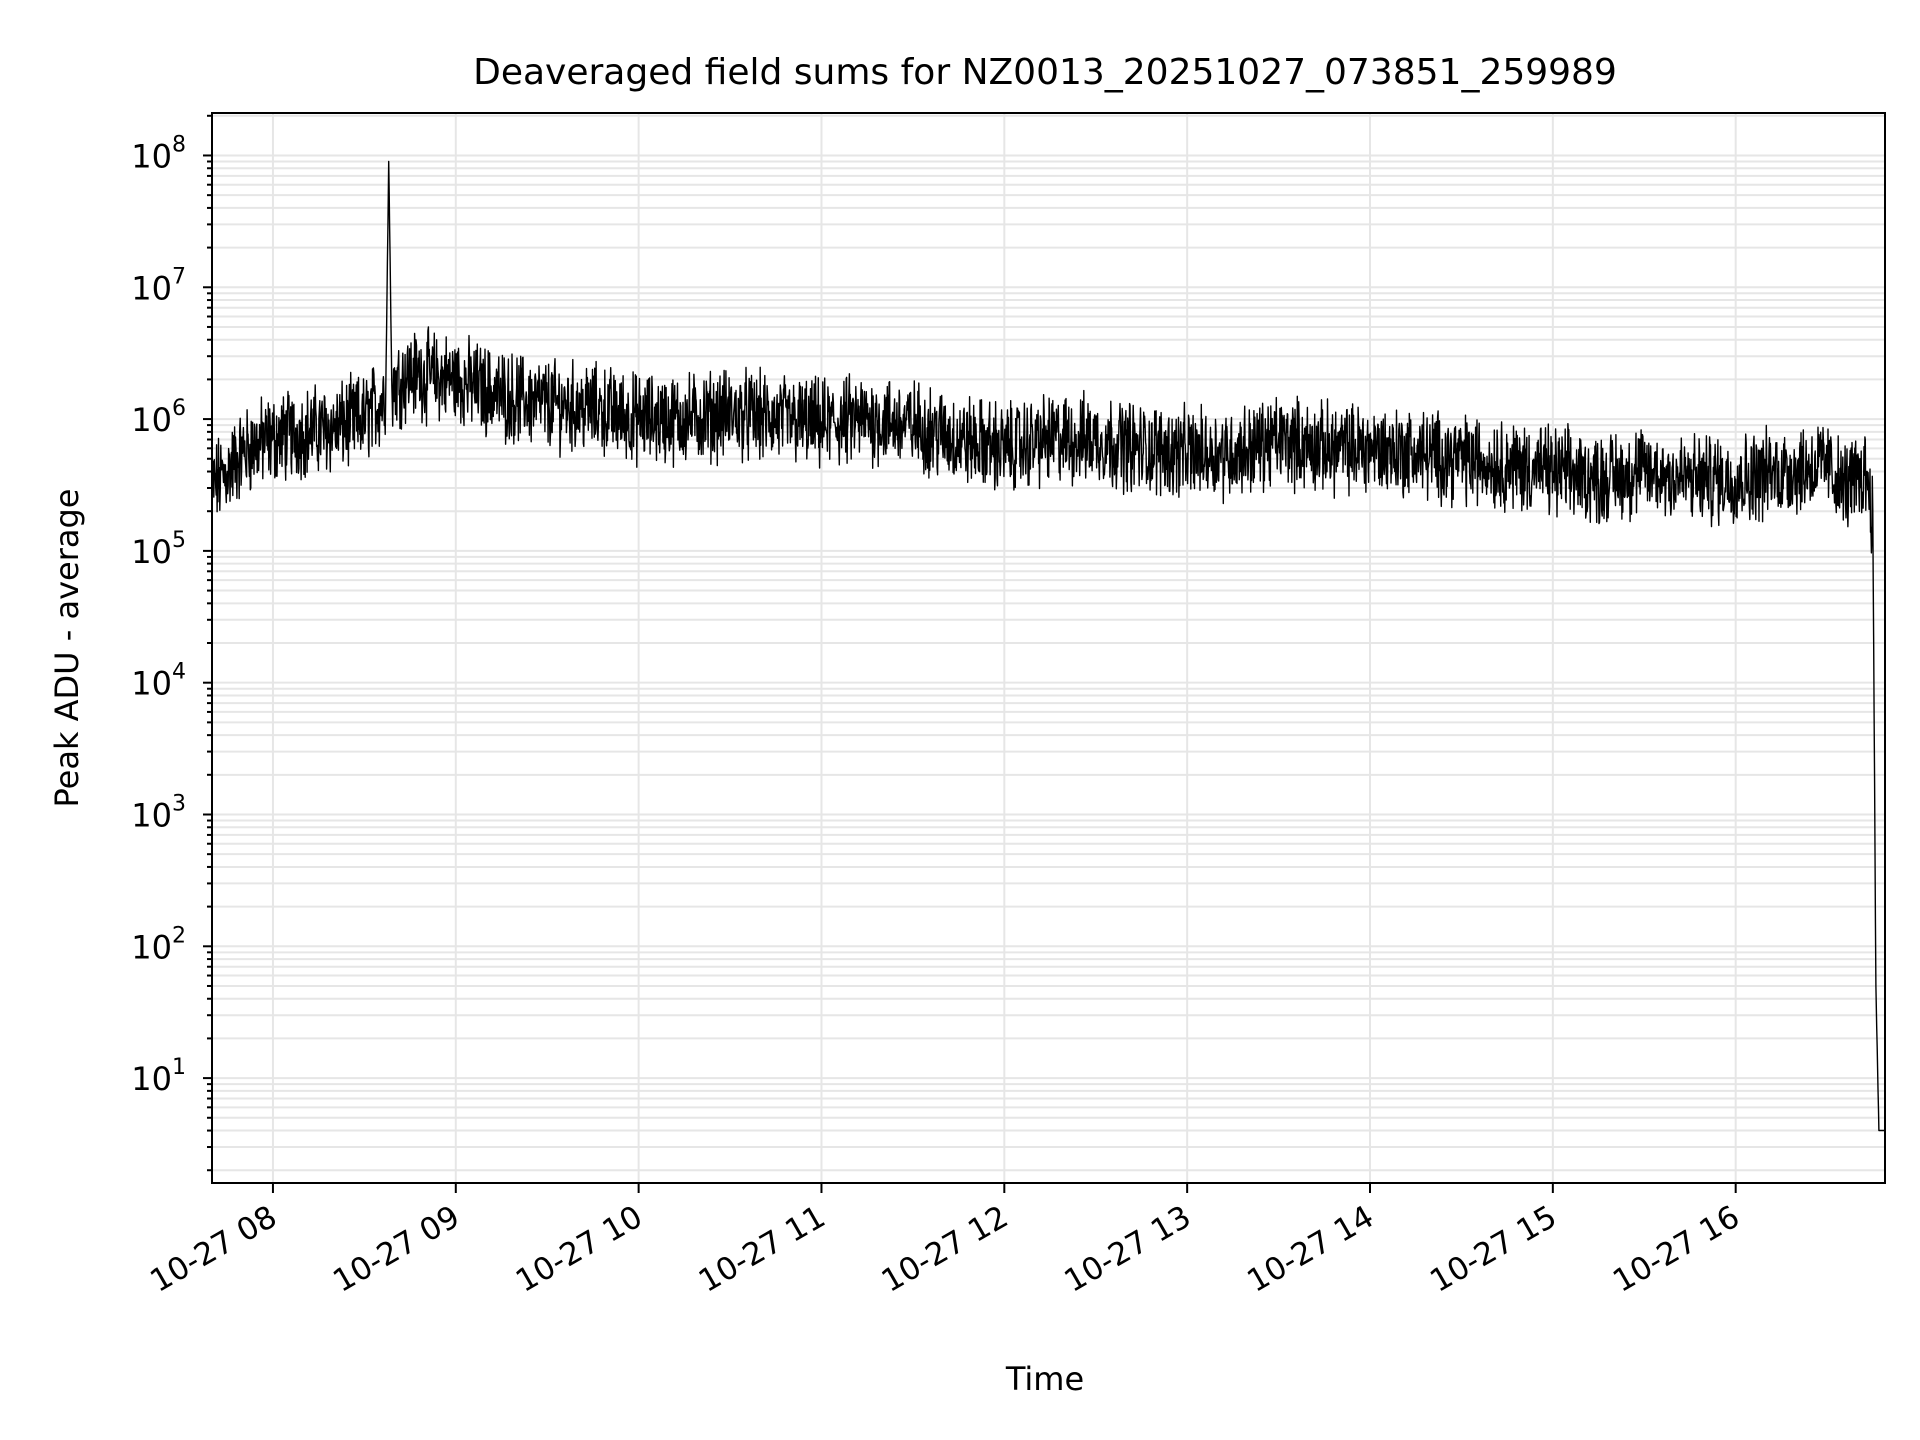  What do you see at coordinates (762, 1249) in the screenshot?
I see `x-tick-label: 10-27 11` at bounding box center [762, 1249].